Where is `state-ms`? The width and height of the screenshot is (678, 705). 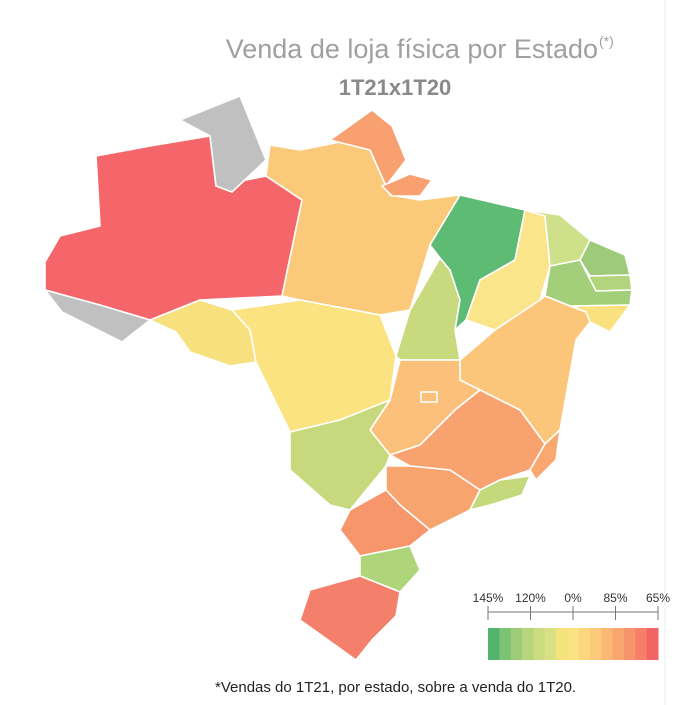
state-ms is located at coordinates (340, 455).